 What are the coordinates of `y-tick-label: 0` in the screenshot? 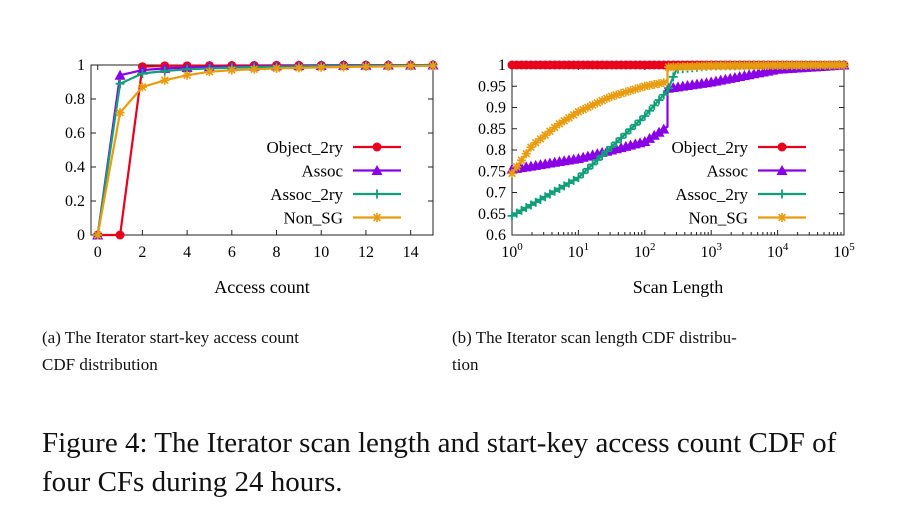 It's located at (81, 235).